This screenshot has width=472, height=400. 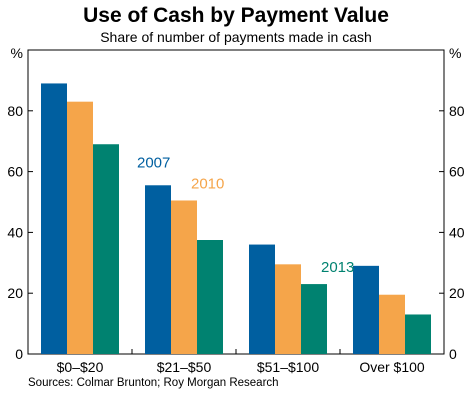 I want to click on series-label-2013: 2013, so click(x=337, y=267).